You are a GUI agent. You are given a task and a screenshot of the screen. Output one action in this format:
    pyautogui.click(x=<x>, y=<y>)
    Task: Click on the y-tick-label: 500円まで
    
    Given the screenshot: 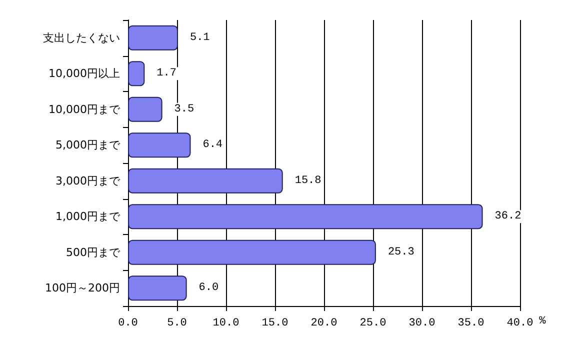 What is the action you would take?
    pyautogui.click(x=93, y=252)
    